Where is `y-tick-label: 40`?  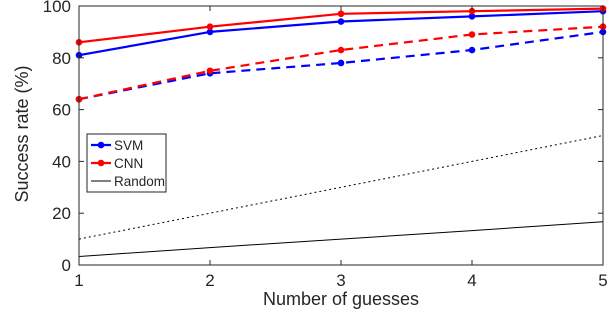
y-tick-label: 40 is located at coordinates (61, 161).